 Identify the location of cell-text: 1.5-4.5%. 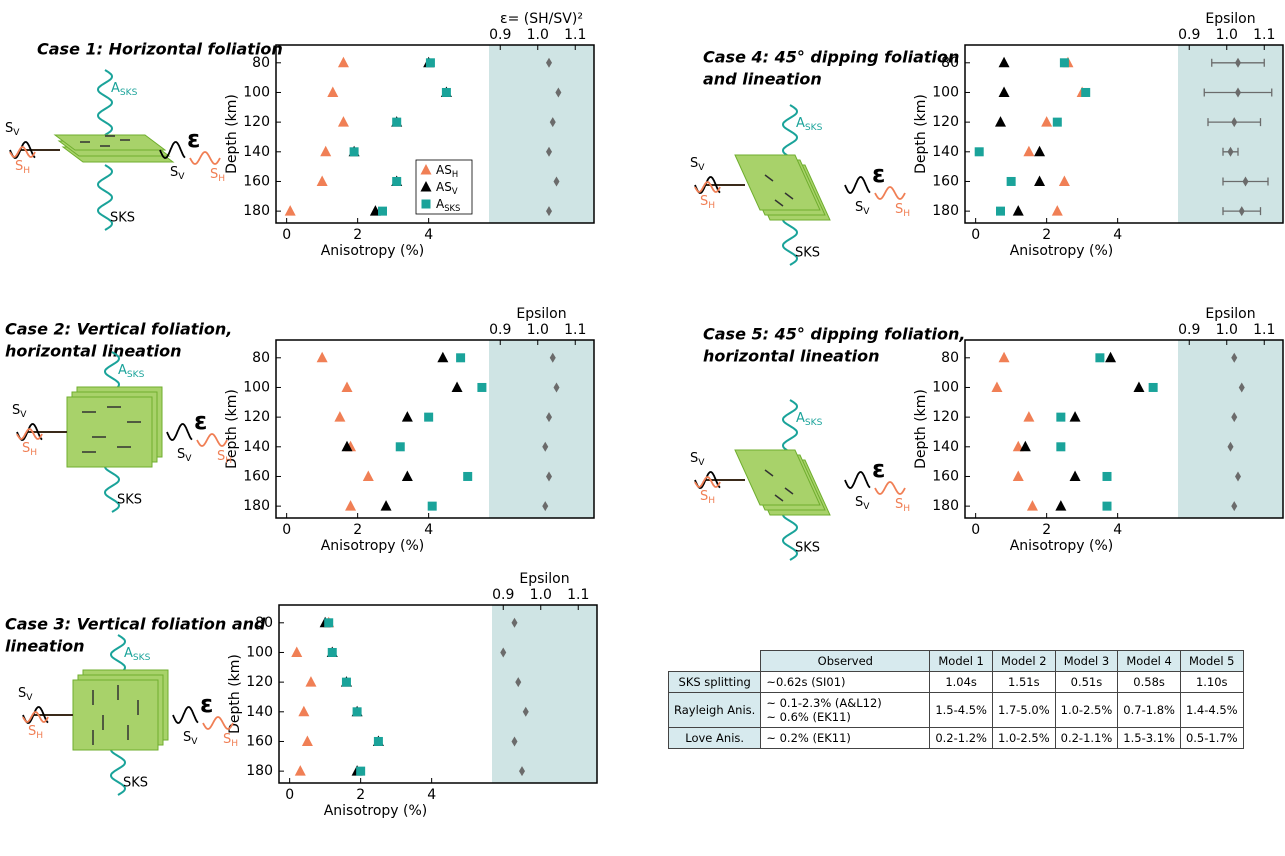
(961, 710).